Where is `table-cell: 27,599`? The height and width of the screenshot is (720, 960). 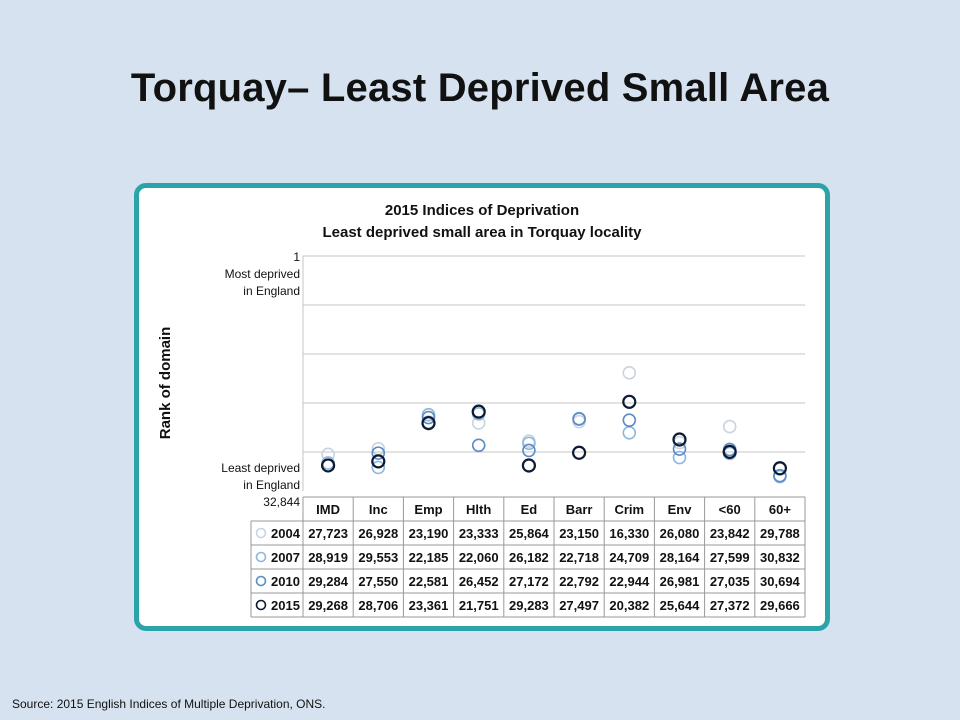 table-cell: 27,599 is located at coordinates (730, 557).